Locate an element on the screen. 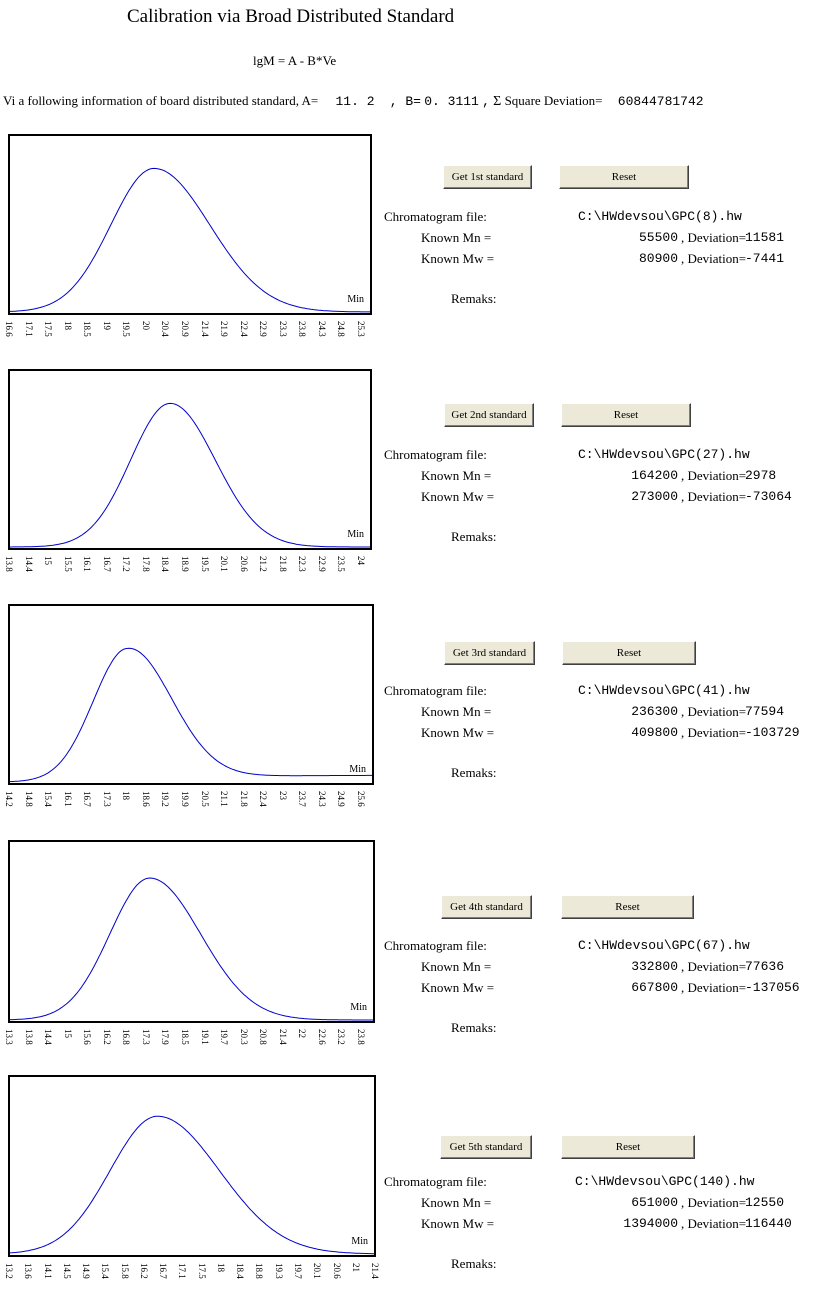 The width and height of the screenshot is (829, 1293). x-tick-label: 24.9 is located at coordinates (341, 799).